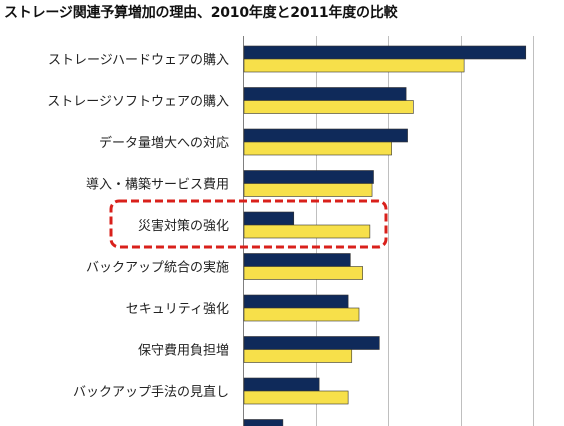 Image resolution: width=564 pixels, height=426 pixels. I want to click on category-label: バックアップ統合の実施, so click(157, 268).